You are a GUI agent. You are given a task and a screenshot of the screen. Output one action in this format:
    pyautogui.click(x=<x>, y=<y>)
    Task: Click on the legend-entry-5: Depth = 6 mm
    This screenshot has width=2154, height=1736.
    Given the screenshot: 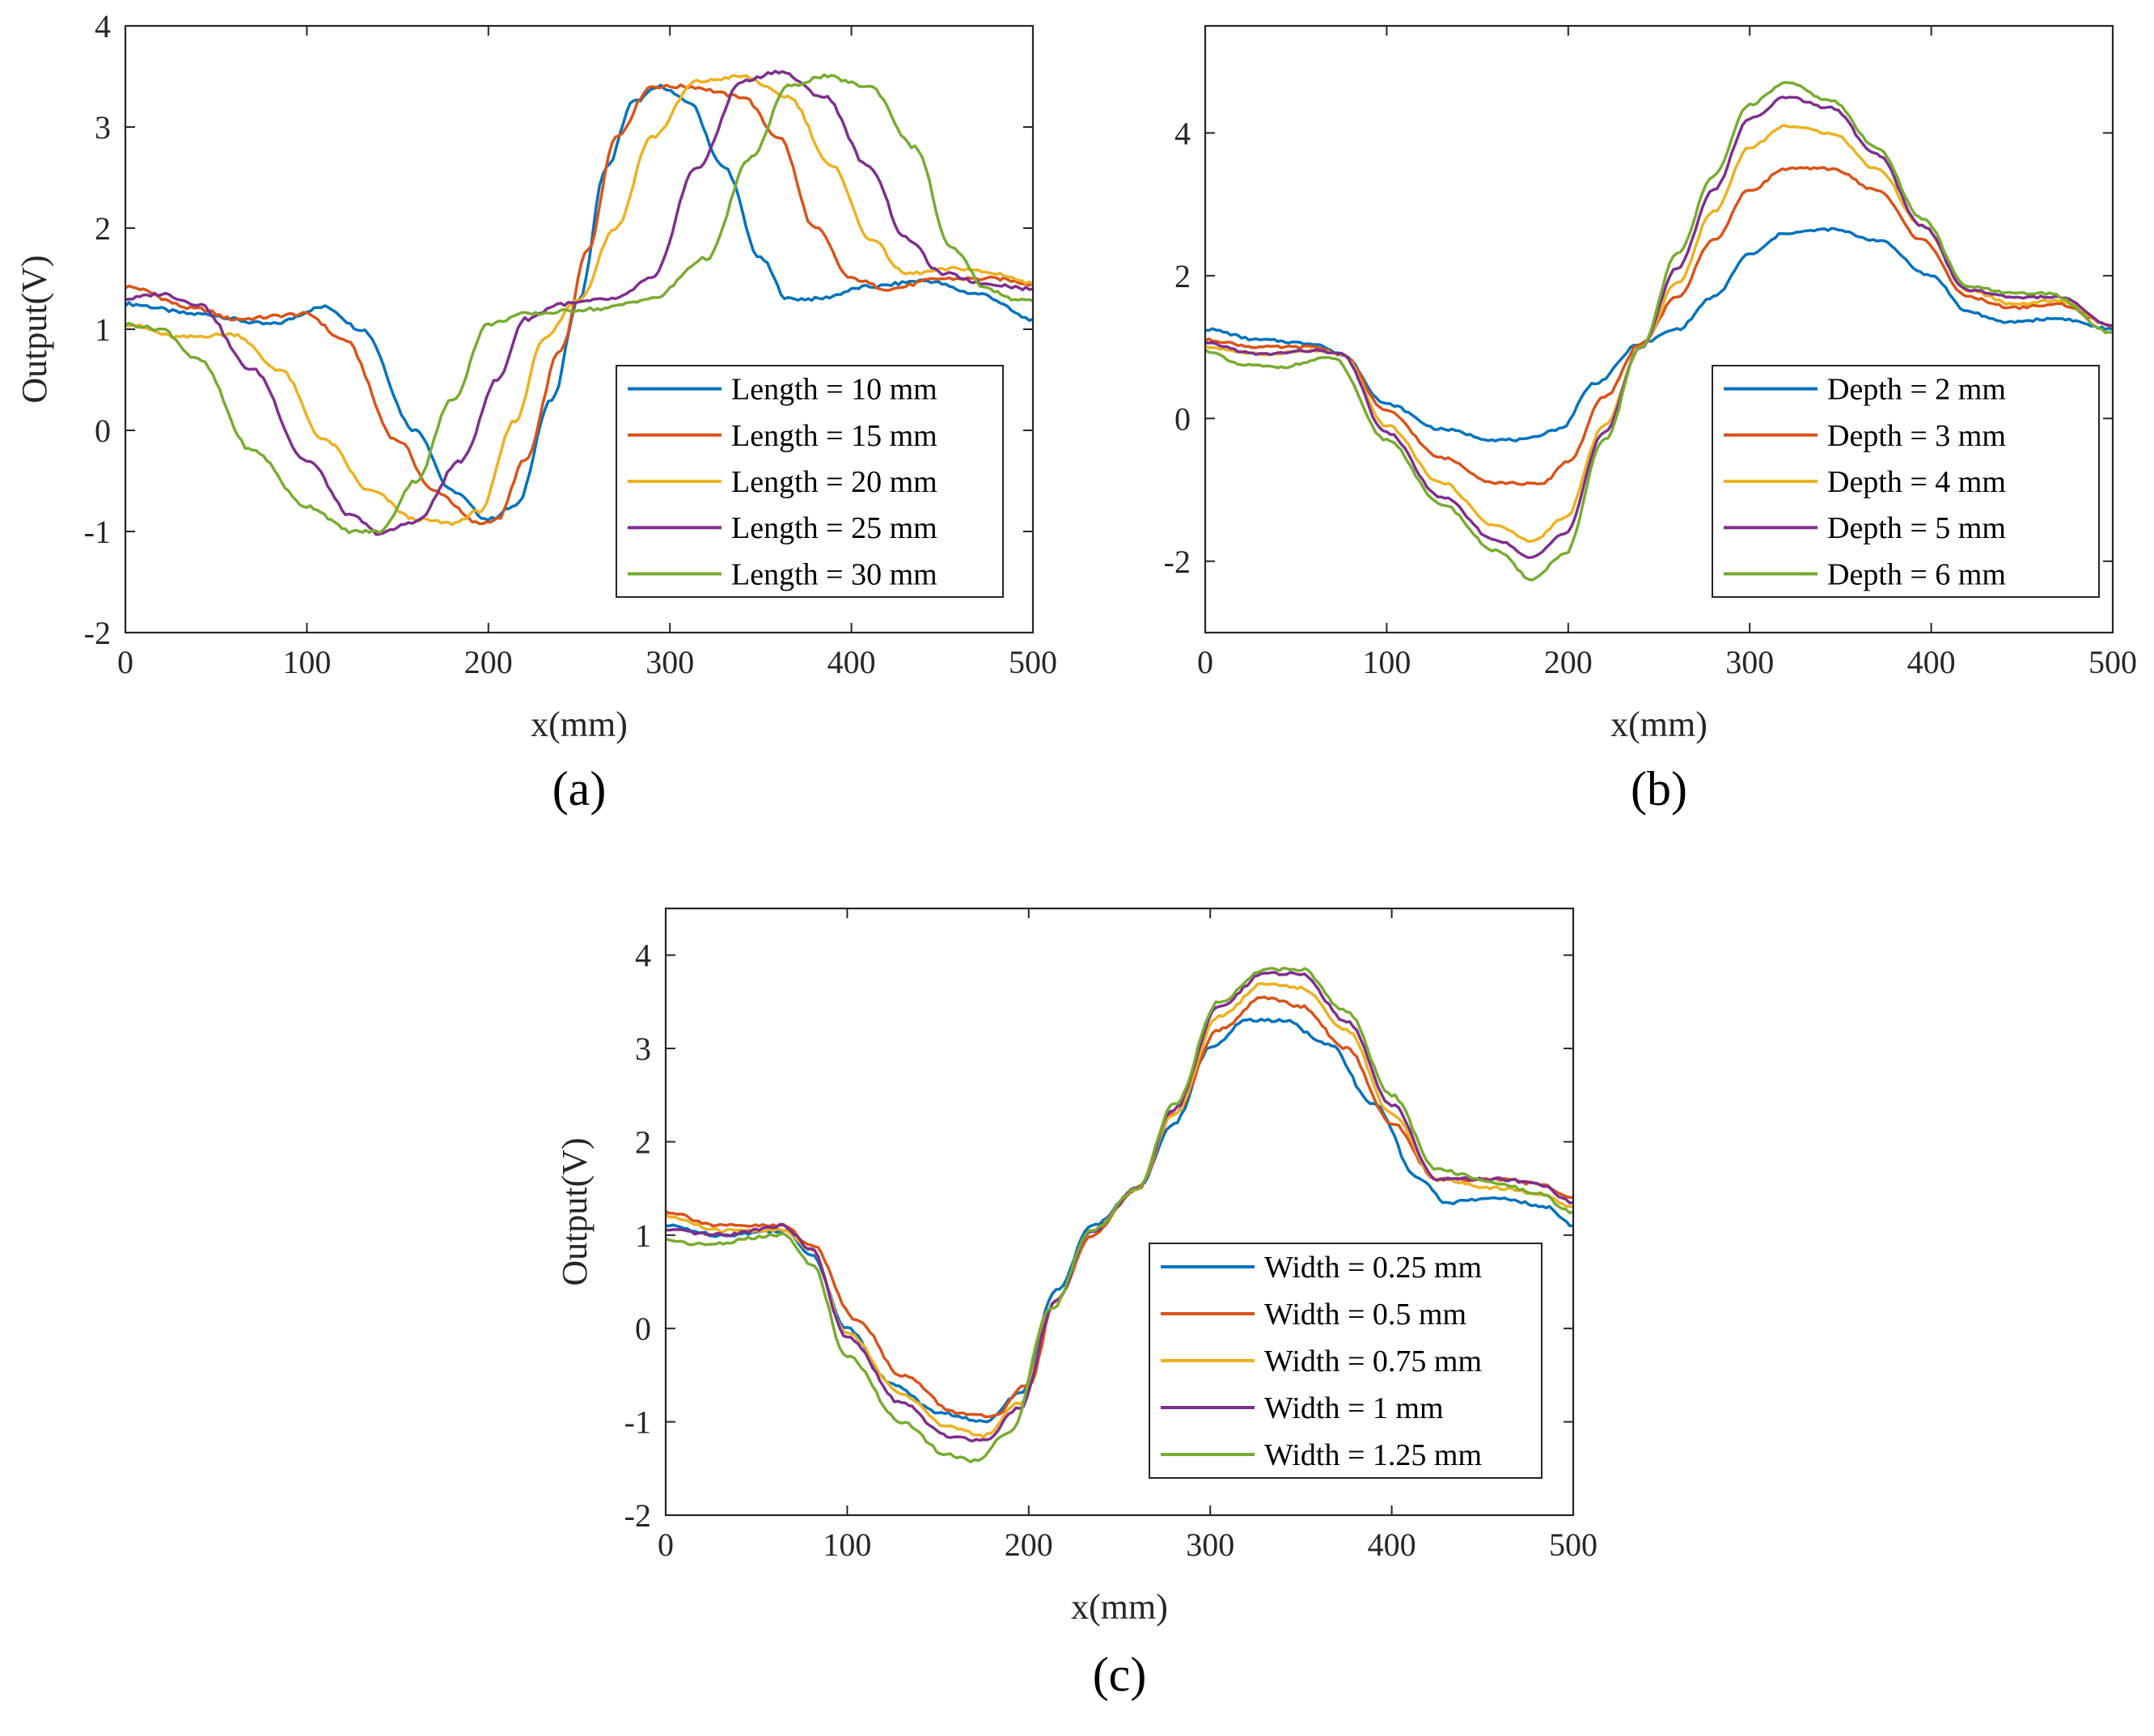 What is the action you would take?
    pyautogui.click(x=1916, y=574)
    